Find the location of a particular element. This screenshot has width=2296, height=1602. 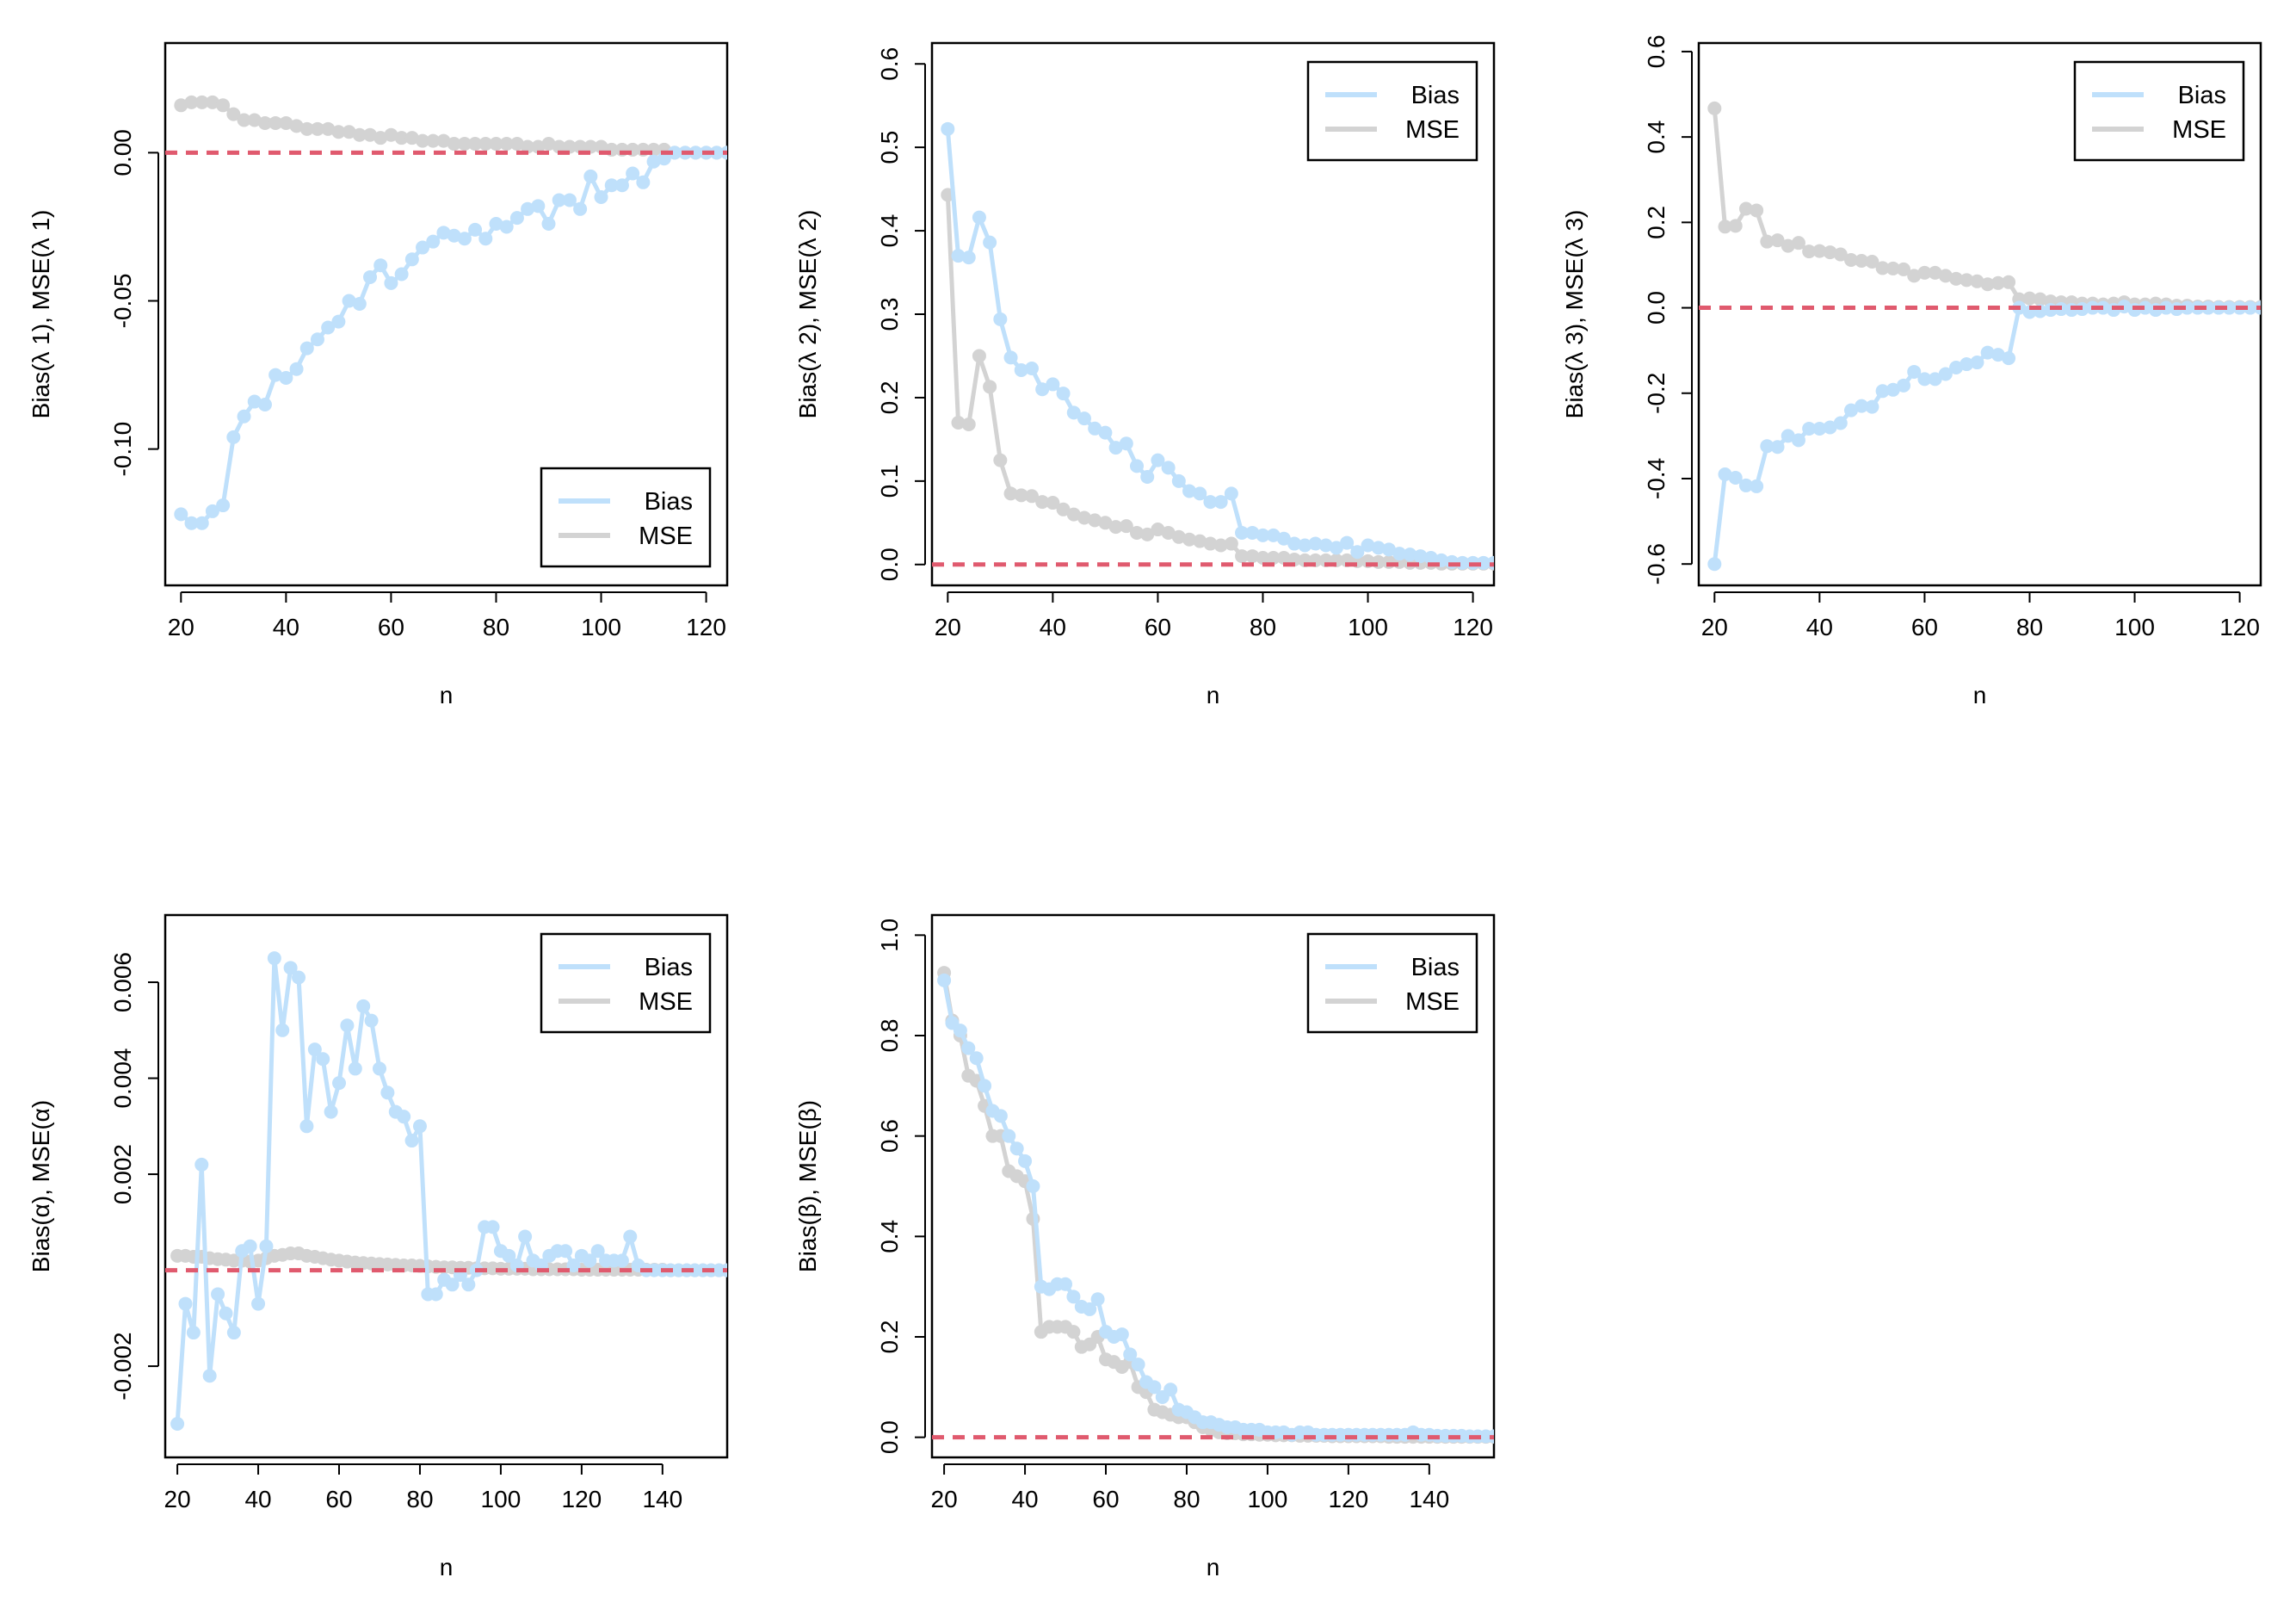

x-tick-label: 80 is located at coordinates (1186, 1499).